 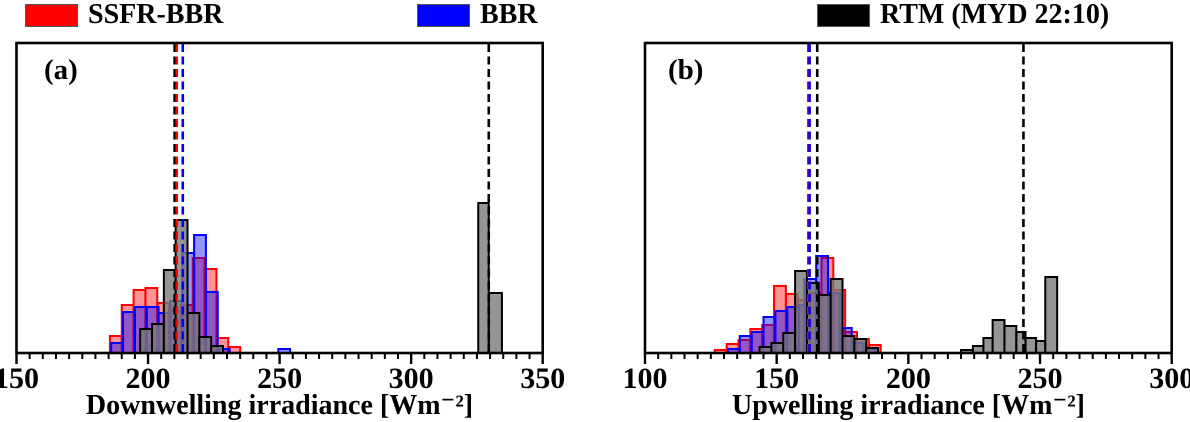 I want to click on legend-swatch-rtm, so click(x=843, y=15).